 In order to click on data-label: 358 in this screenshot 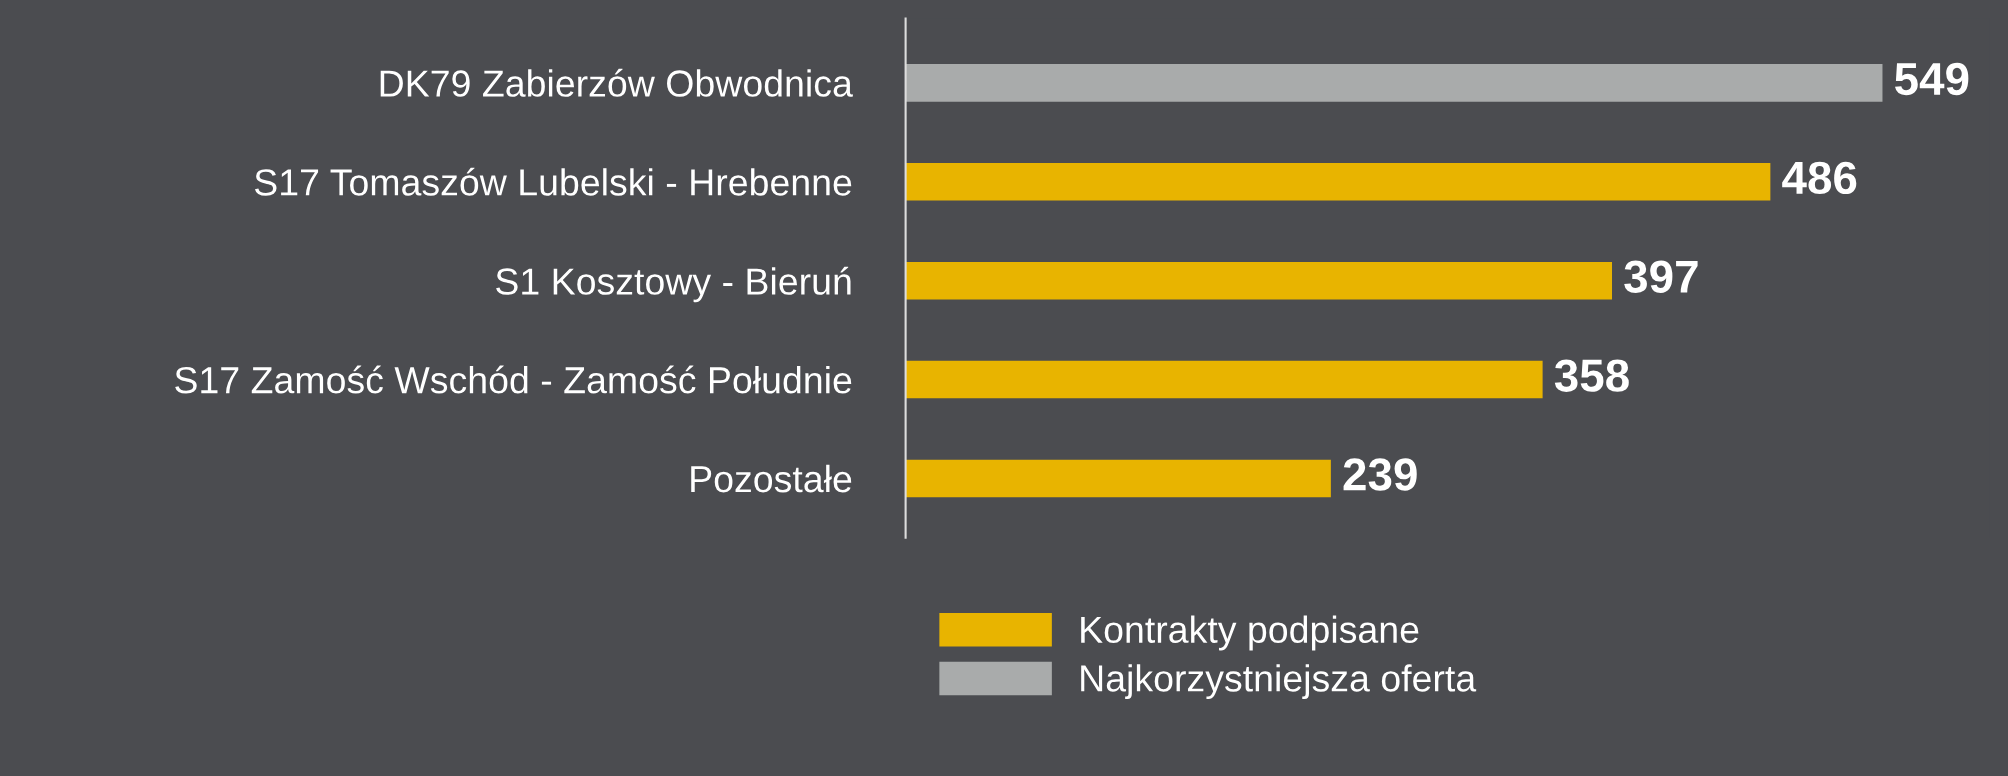, I will do `click(1591, 375)`.